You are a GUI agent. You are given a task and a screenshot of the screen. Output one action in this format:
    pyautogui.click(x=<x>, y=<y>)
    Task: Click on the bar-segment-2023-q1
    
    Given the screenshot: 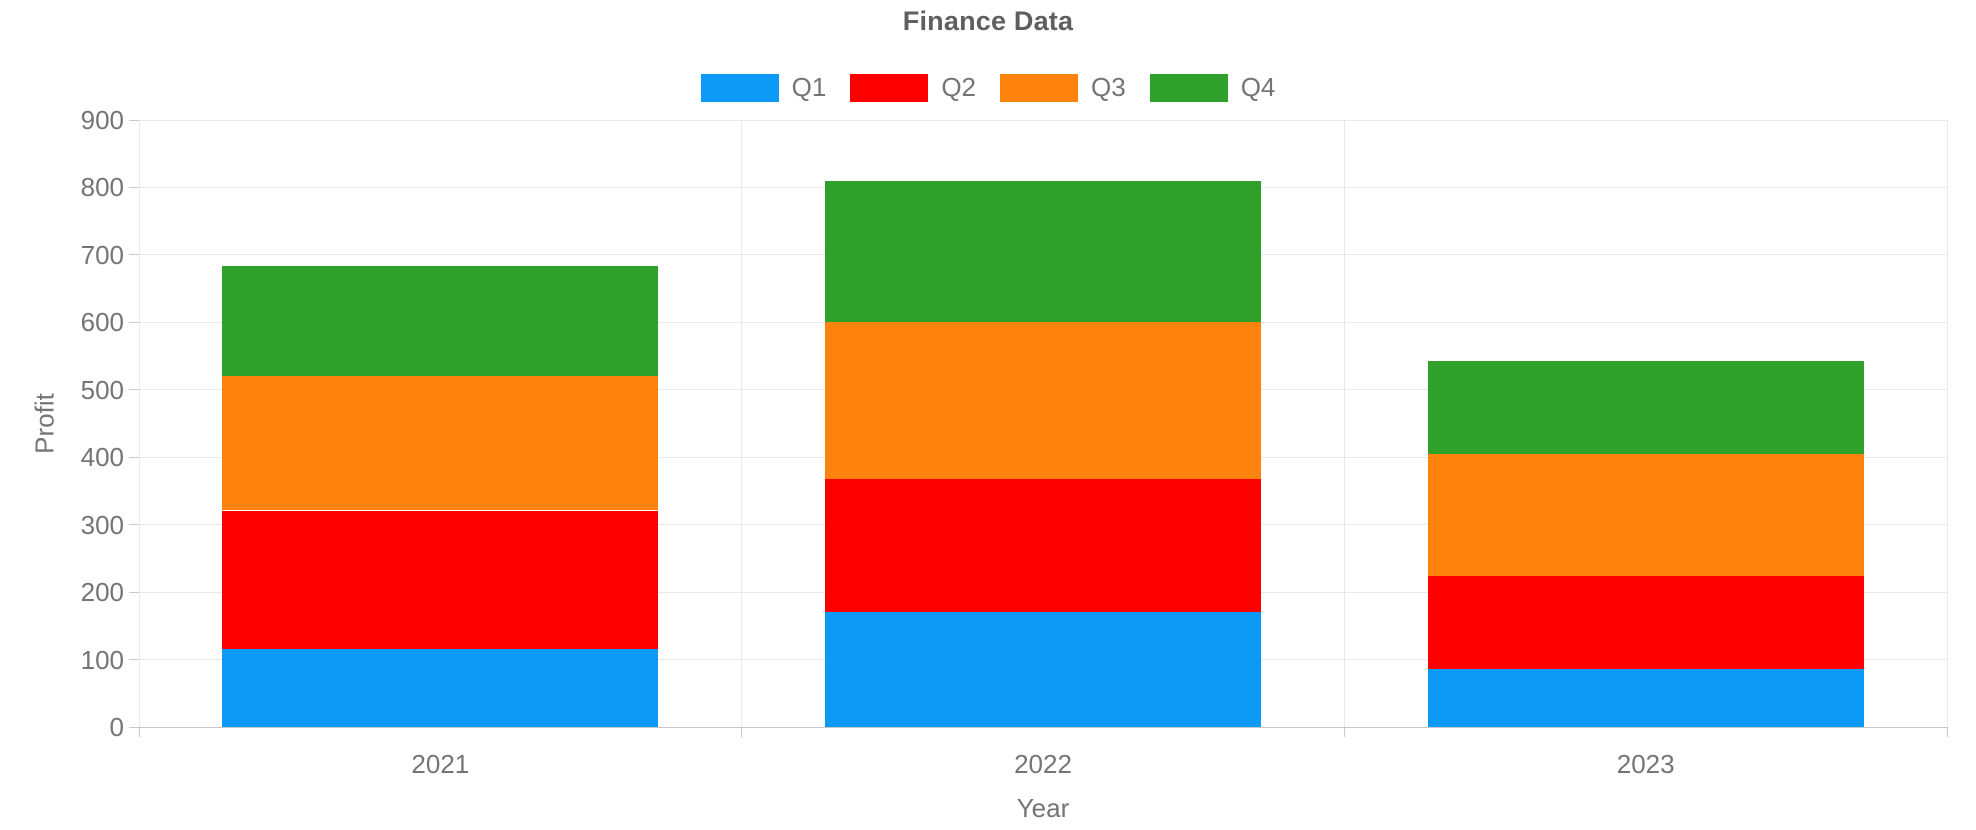 What is the action you would take?
    pyautogui.click(x=1645, y=697)
    